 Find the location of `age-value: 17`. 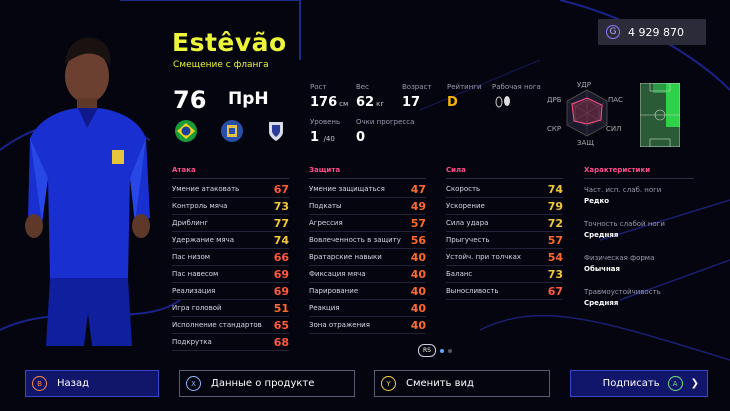

age-value: 17 is located at coordinates (411, 102).